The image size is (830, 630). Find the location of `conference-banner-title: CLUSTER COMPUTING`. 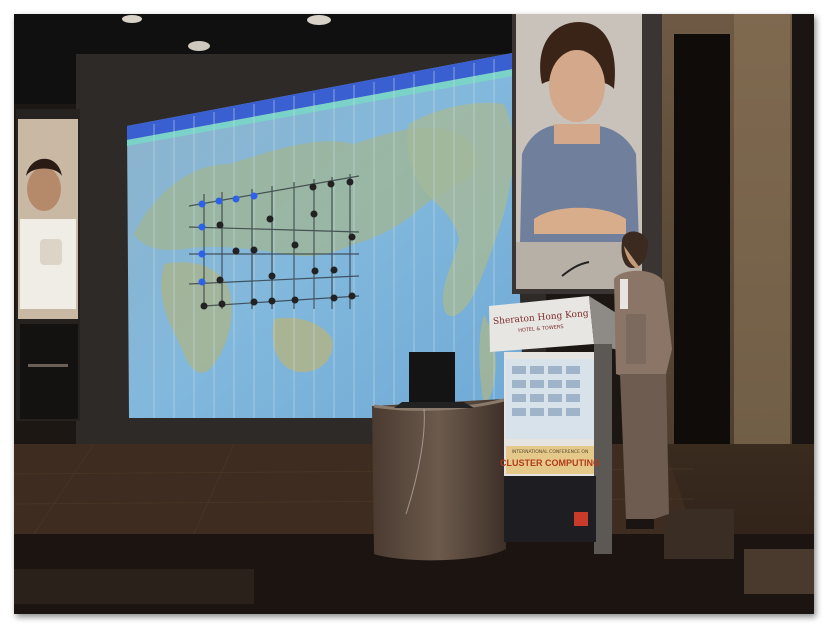

conference-banner-title: CLUSTER COMPUTING is located at coordinates (550, 463).